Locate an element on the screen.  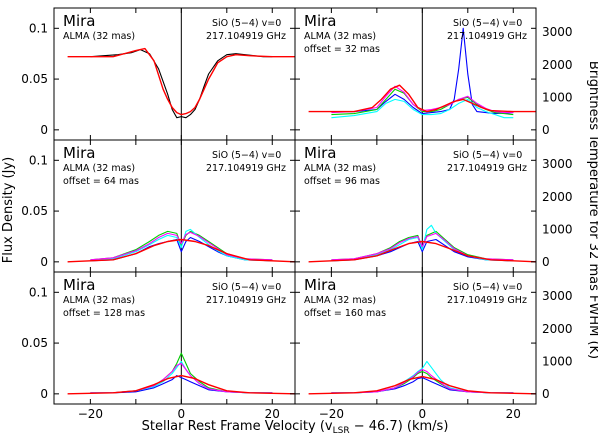
offset-label: offset = 96 mas is located at coordinates (342, 181).